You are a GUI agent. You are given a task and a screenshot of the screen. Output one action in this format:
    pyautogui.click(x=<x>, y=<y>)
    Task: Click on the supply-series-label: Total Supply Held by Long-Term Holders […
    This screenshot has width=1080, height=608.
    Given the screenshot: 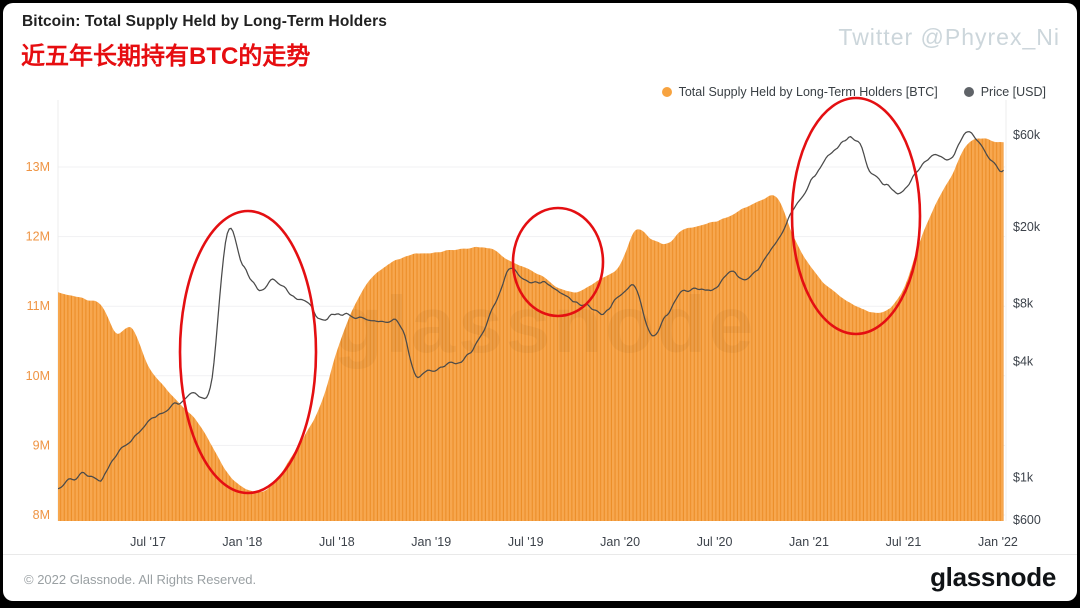 What is the action you would take?
    pyautogui.click(x=808, y=92)
    